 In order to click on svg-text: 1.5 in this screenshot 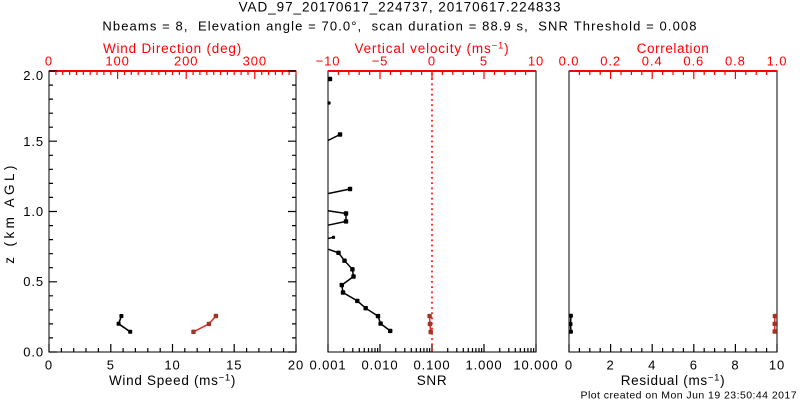, I will do `click(33, 141)`.